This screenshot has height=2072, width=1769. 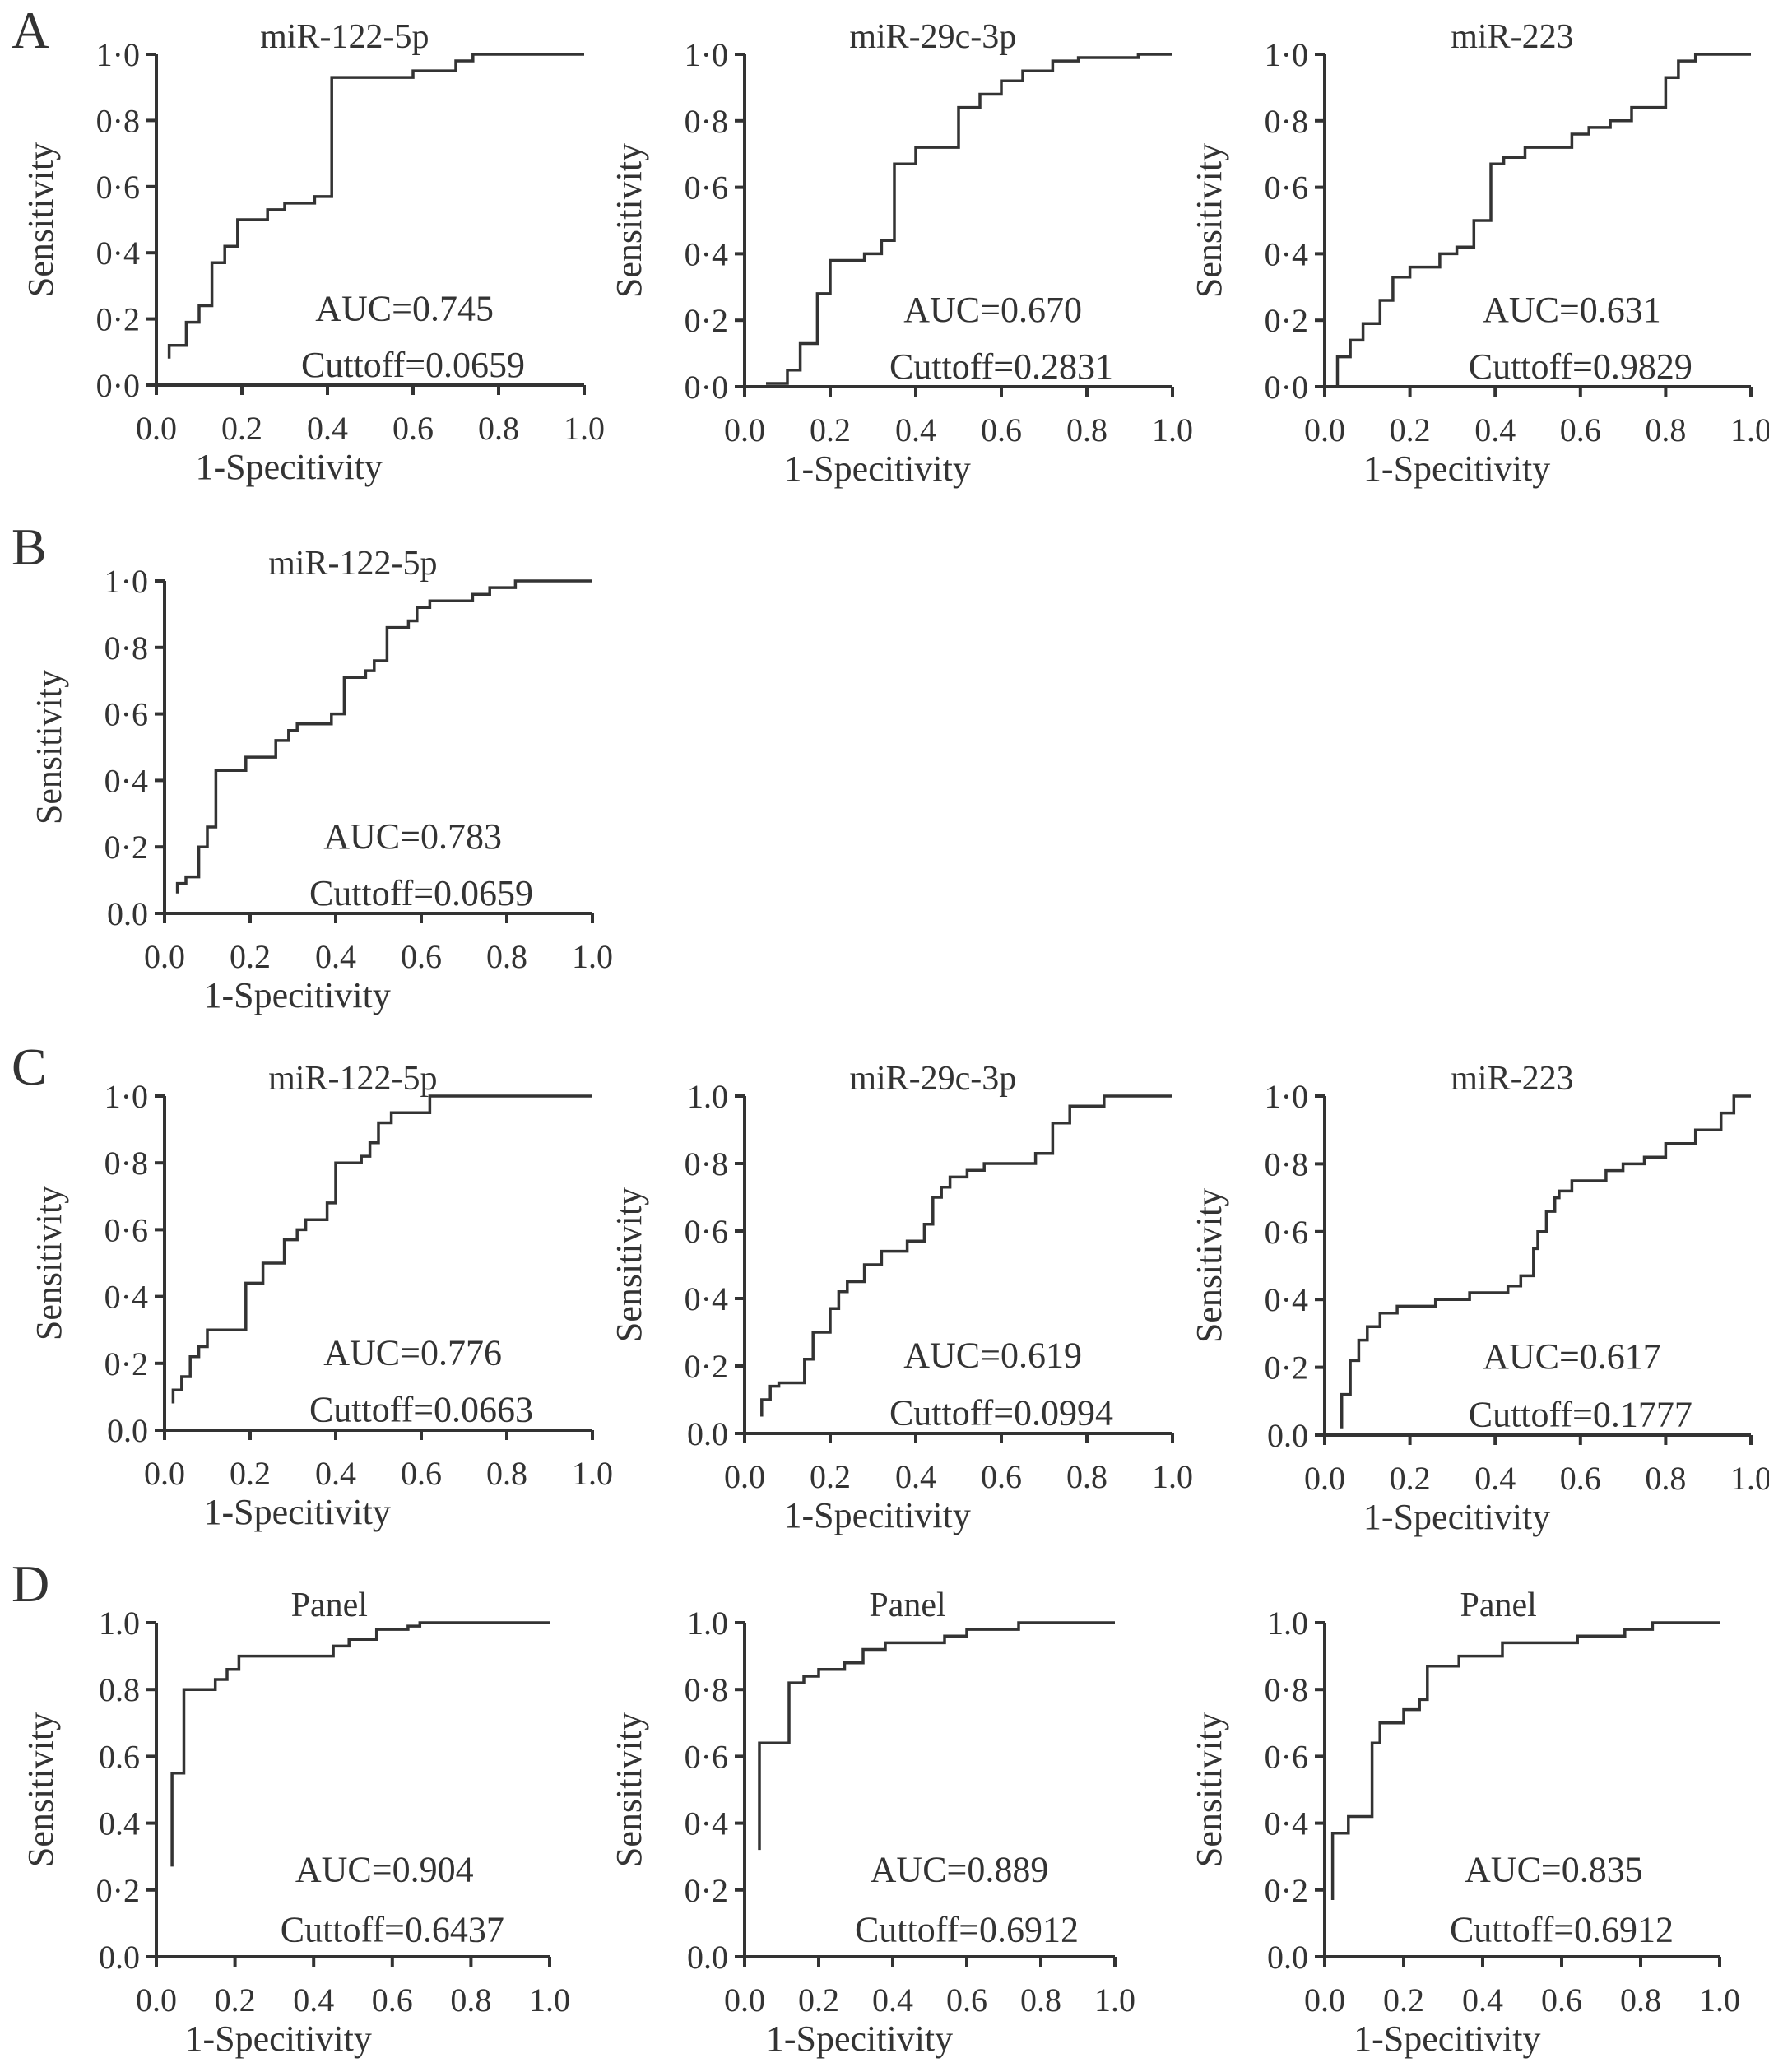 I want to click on auc-annotation: AUC=0.835, so click(x=1554, y=1869).